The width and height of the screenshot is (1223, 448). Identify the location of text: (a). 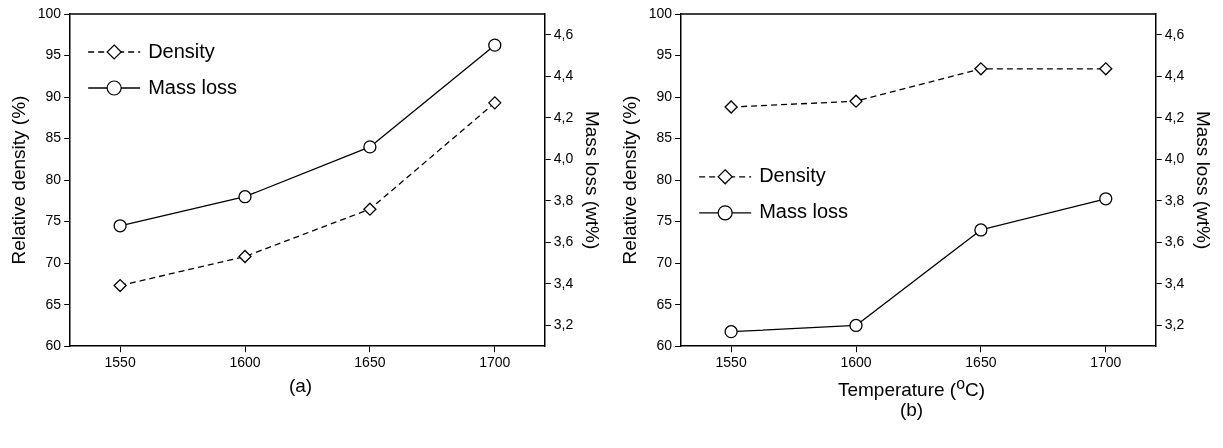
(300, 386).